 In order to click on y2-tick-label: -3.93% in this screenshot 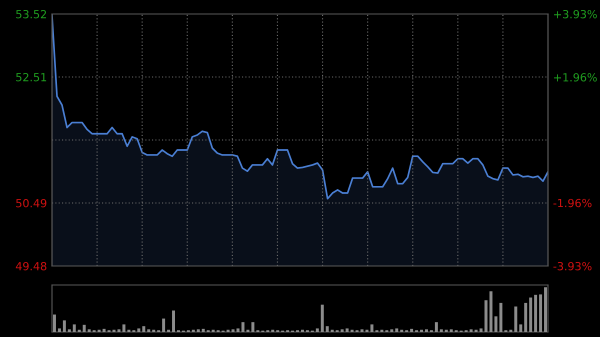, I will do `click(572, 266)`.